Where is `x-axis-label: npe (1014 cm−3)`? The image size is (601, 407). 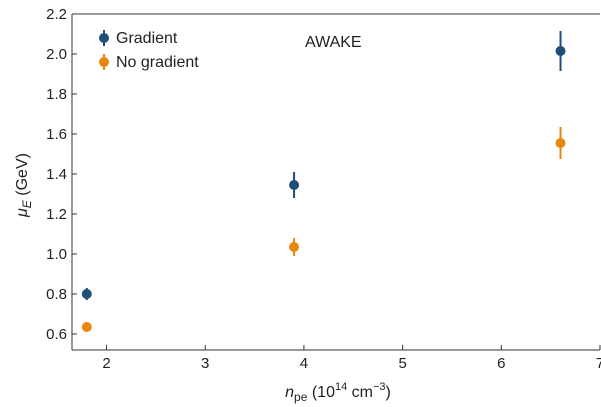
x-axis-label: npe (1014 cm−3) is located at coordinates (338, 392).